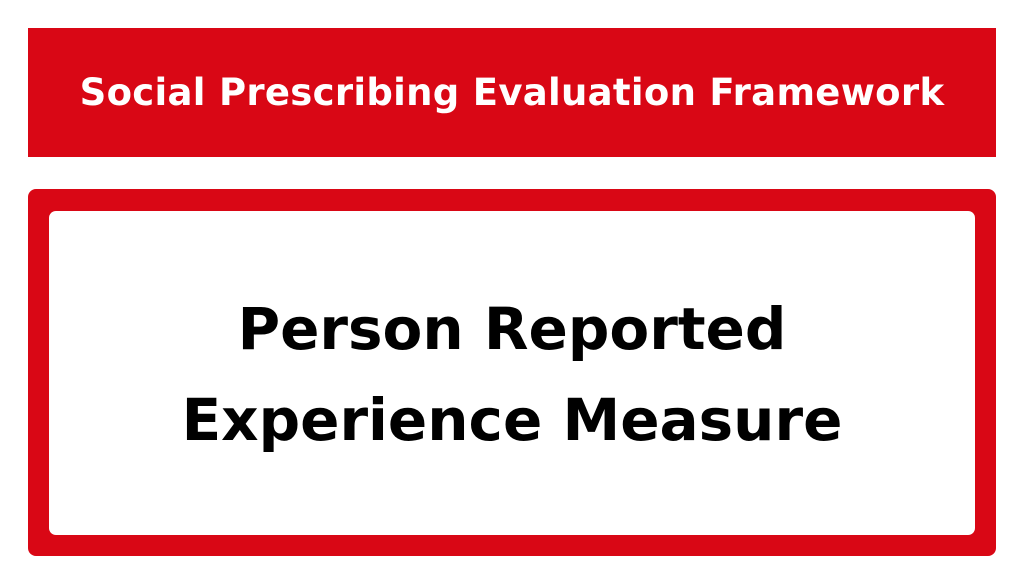 The height and width of the screenshot is (576, 1024). Describe the element at coordinates (512, 420) in the screenshot. I see `main-title-line-2: Experience Measure` at that location.